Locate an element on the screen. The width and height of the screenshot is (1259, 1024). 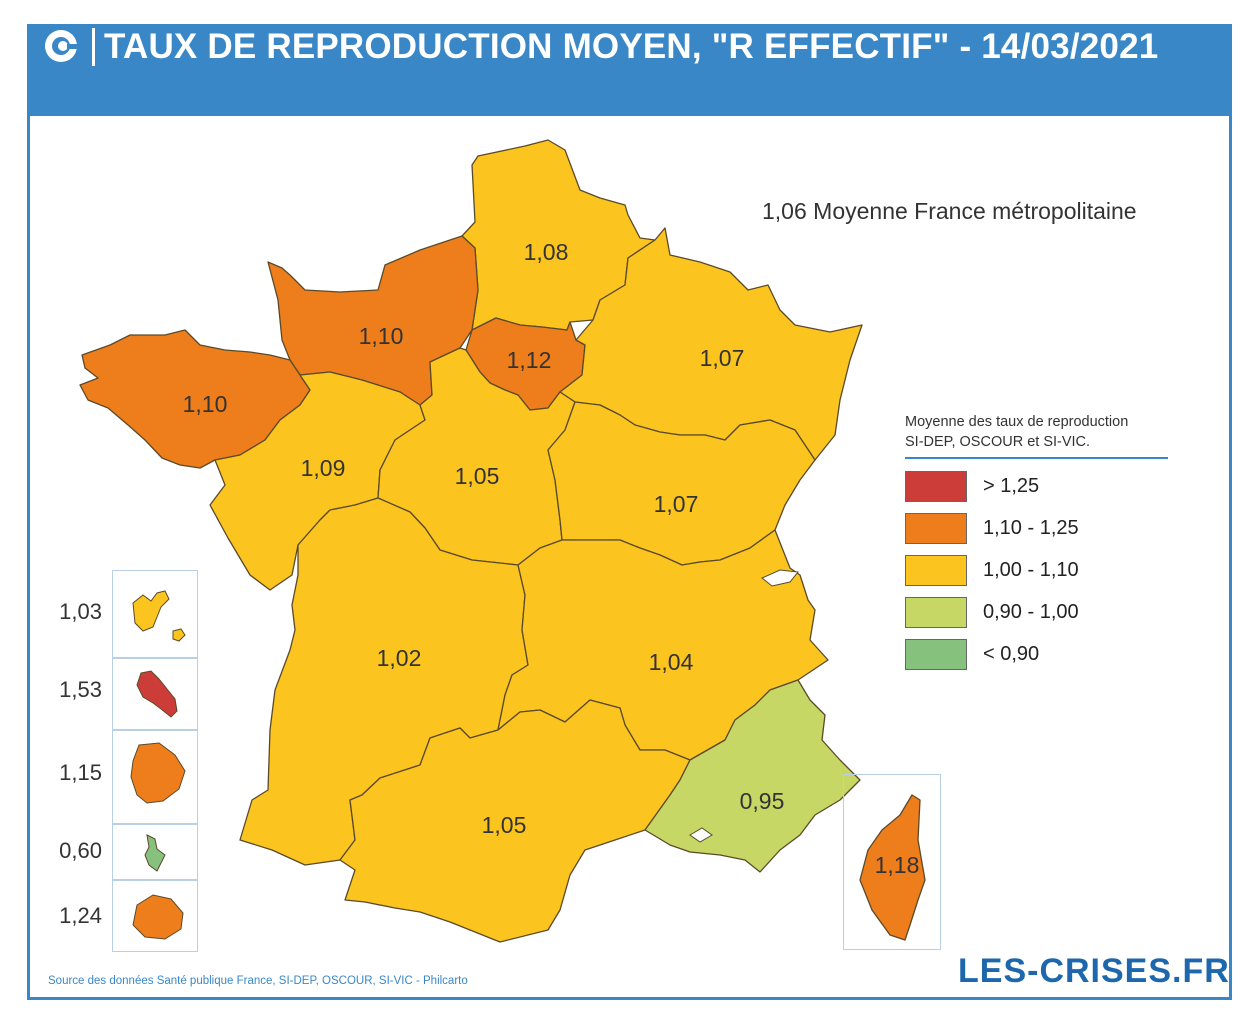
legend-divider is located at coordinates (1036, 458).